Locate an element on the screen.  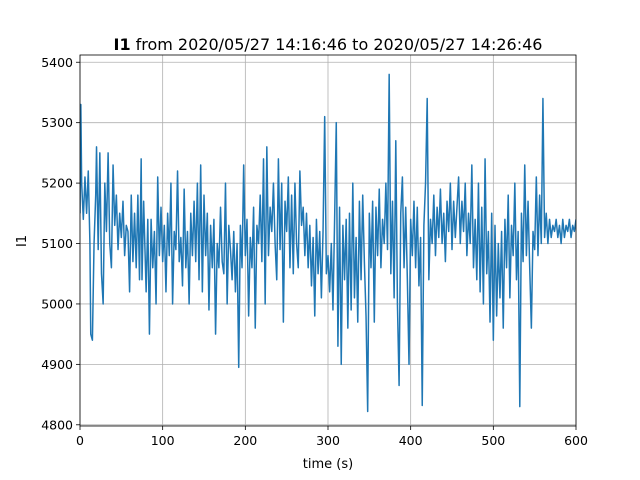
y-tick-label: 5100 is located at coordinates (57, 243).